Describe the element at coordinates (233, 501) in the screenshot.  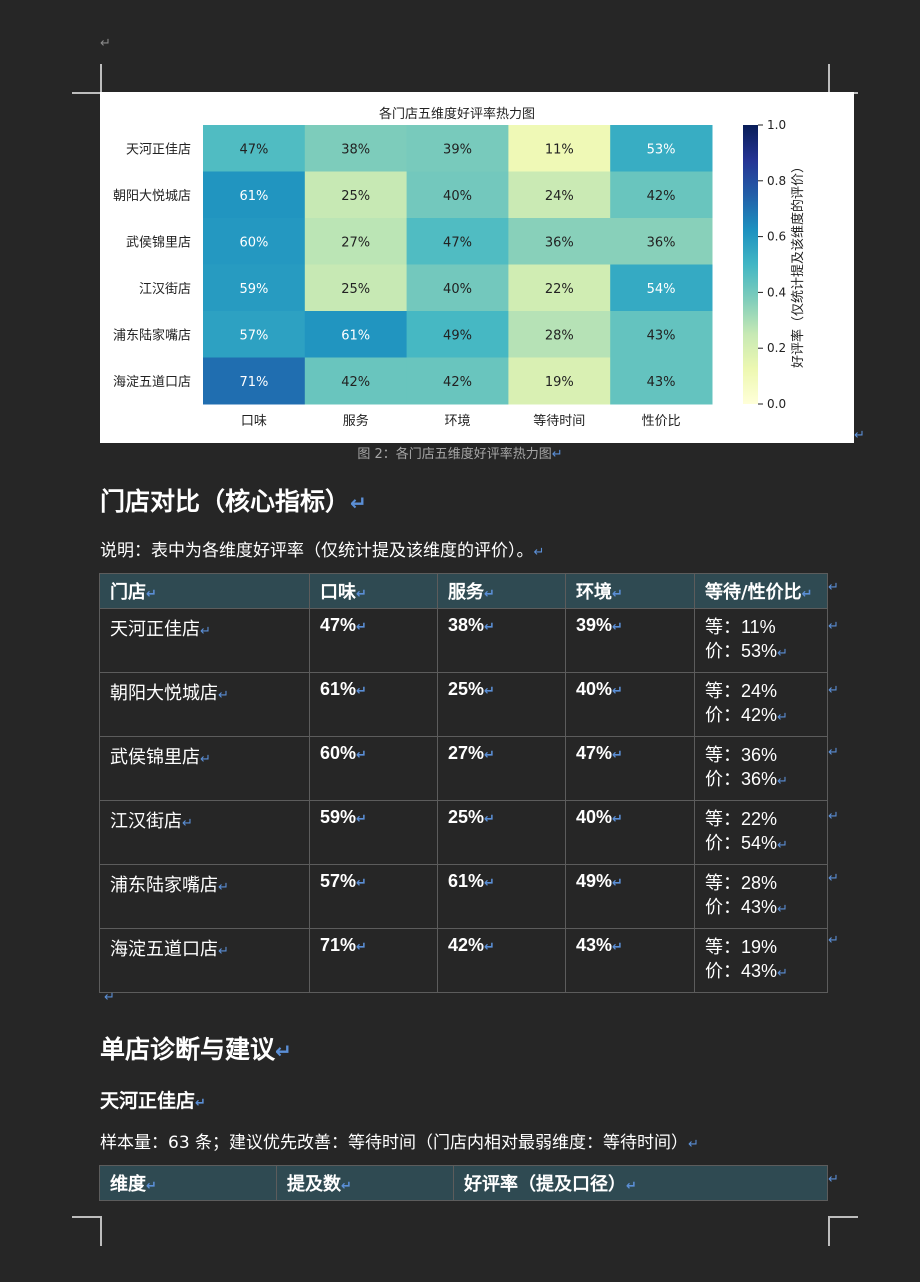
I see `section-heading-compare: 门店对比（核心指标）↵` at that location.